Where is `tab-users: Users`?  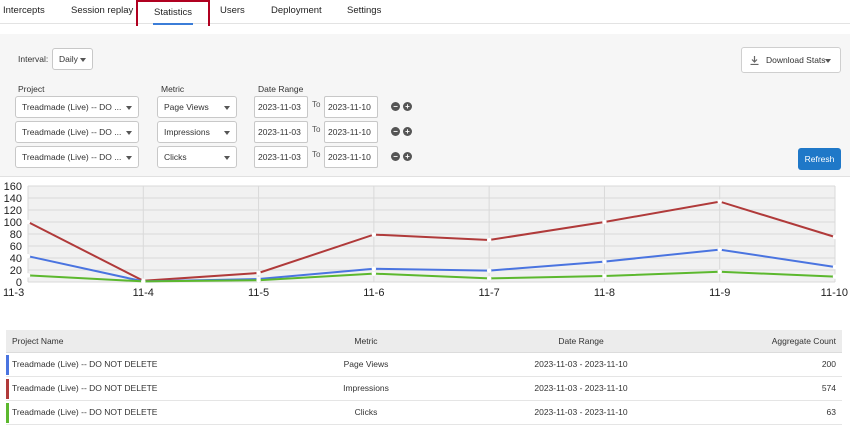
tab-users: Users is located at coordinates (232, 12).